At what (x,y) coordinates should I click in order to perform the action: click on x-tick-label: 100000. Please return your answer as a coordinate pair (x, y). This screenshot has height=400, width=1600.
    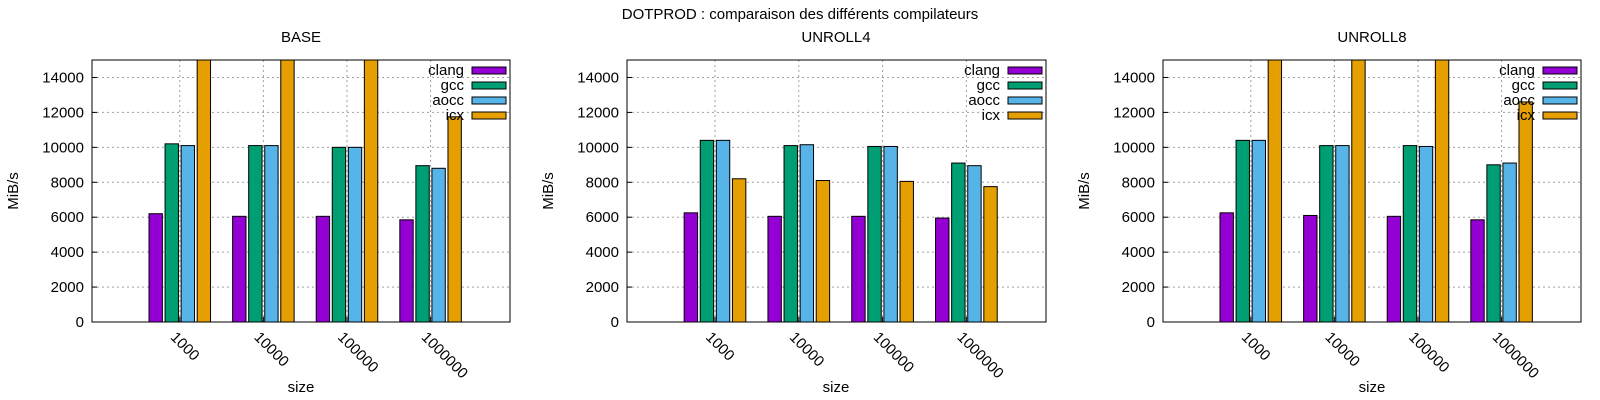
    Looking at the image, I should click on (1428, 352).